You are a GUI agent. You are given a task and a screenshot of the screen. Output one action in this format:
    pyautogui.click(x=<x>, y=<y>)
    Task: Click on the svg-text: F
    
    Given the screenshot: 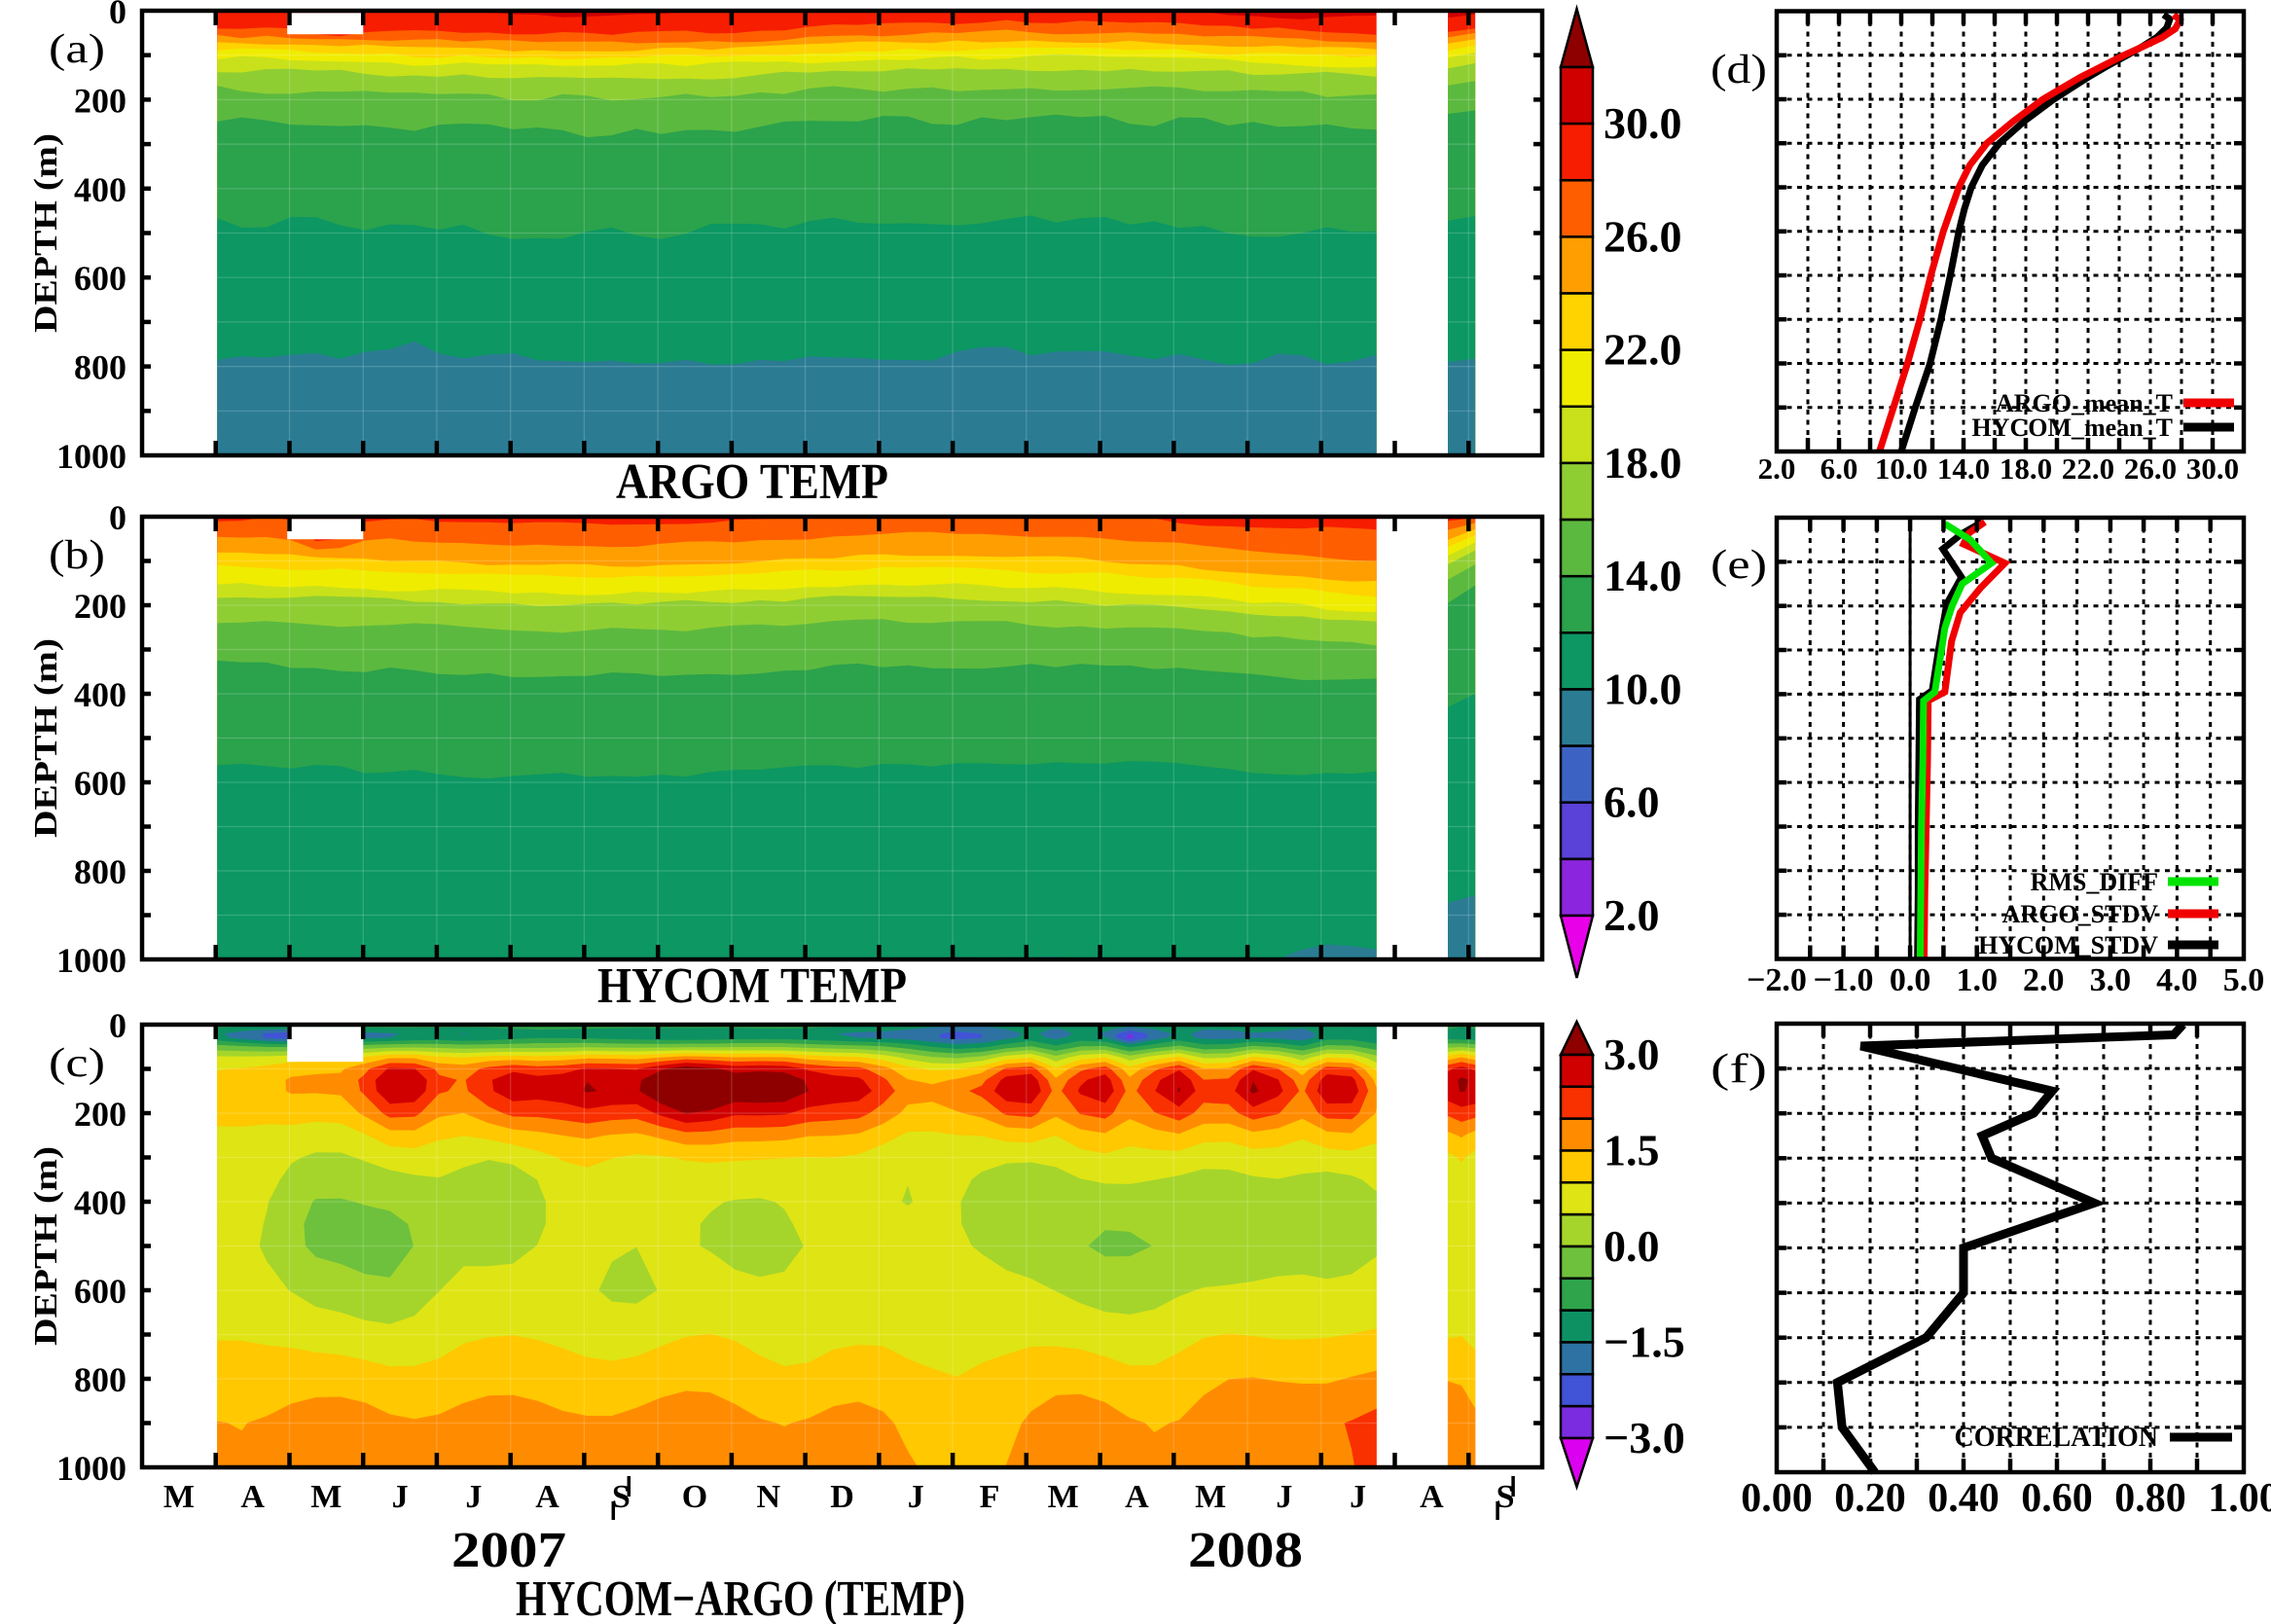 What is the action you would take?
    pyautogui.click(x=990, y=1497)
    